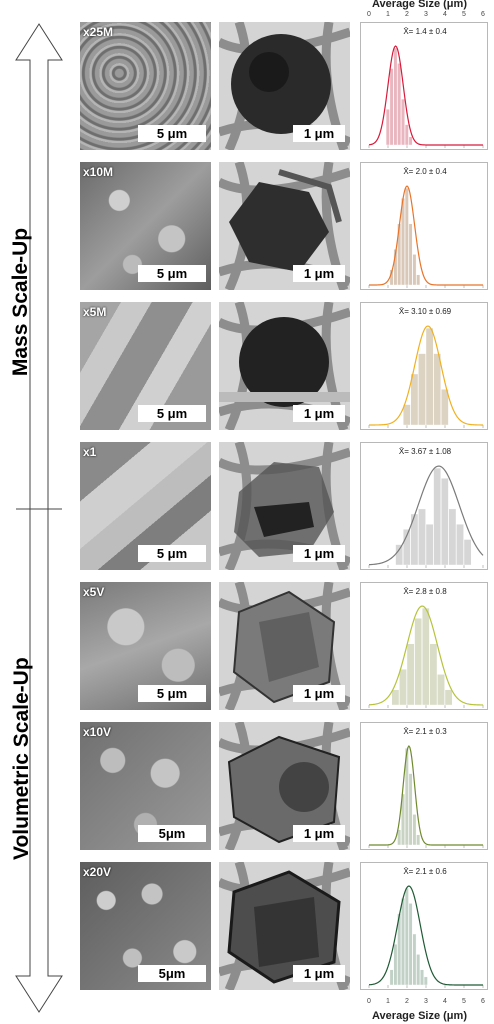  What do you see at coordinates (97, 732) in the screenshot?
I see `magnification-label: x10V` at bounding box center [97, 732].